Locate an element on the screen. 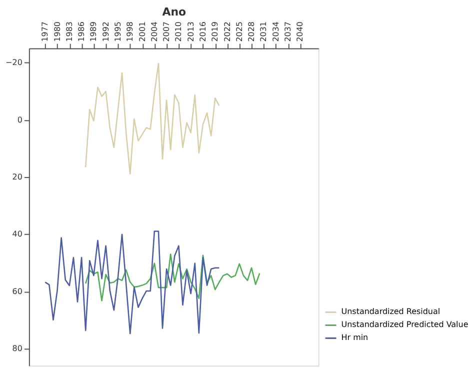 The image size is (474, 379). x-tick-label: 2016 is located at coordinates (203, 32).